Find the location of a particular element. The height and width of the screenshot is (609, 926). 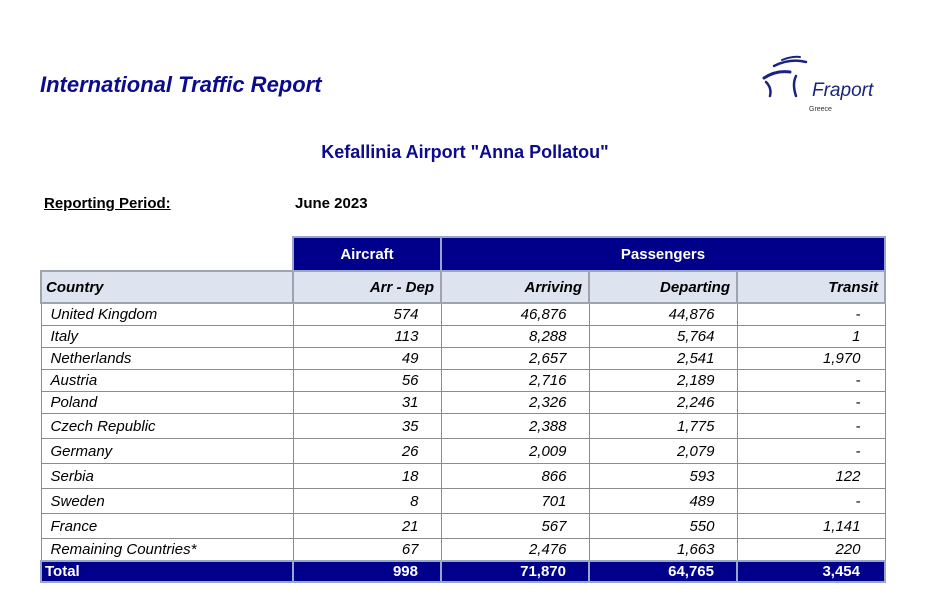

table-row: Remaining Countries* 67 2,476 1,663 220 is located at coordinates (463, 550).